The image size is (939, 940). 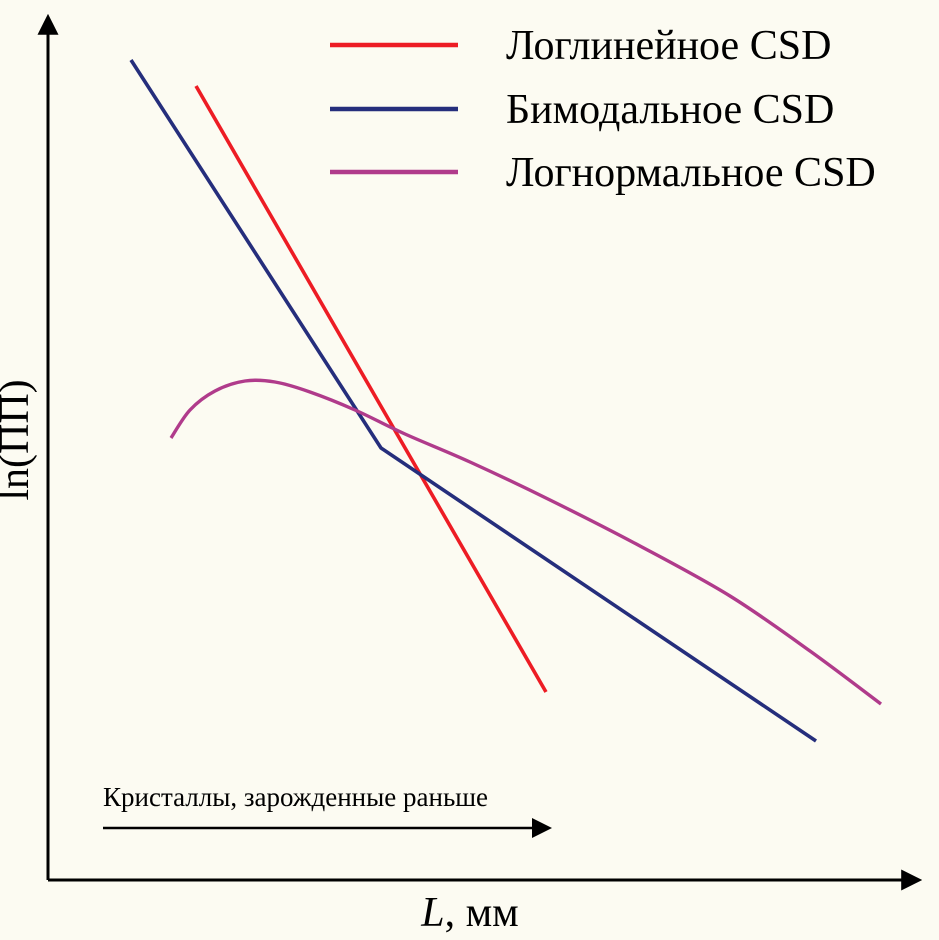 I want to click on x-axis-label-variable: L, so click(x=432, y=913).